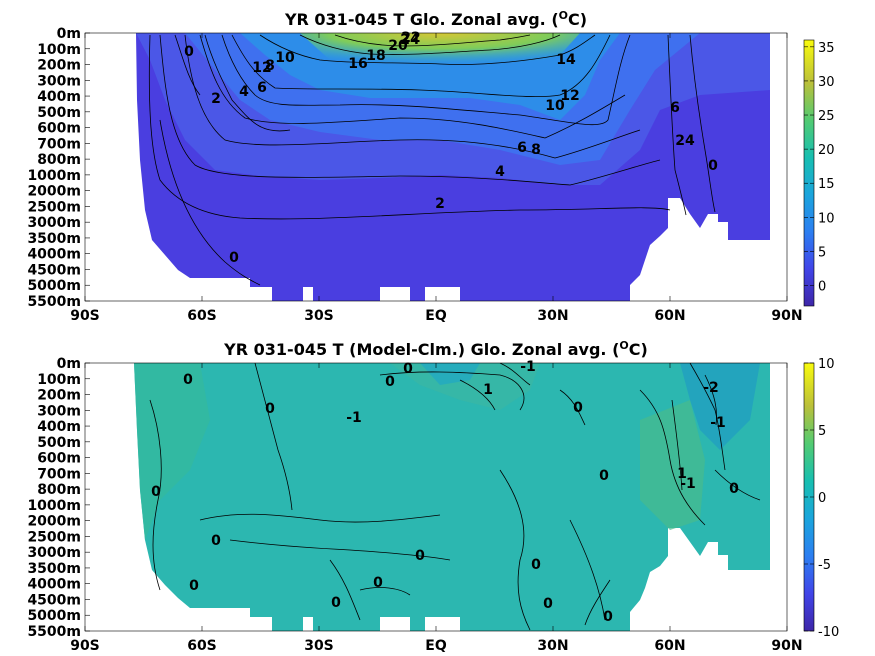  What do you see at coordinates (216, 99) in the screenshot?
I see `contour-label: 2` at bounding box center [216, 99].